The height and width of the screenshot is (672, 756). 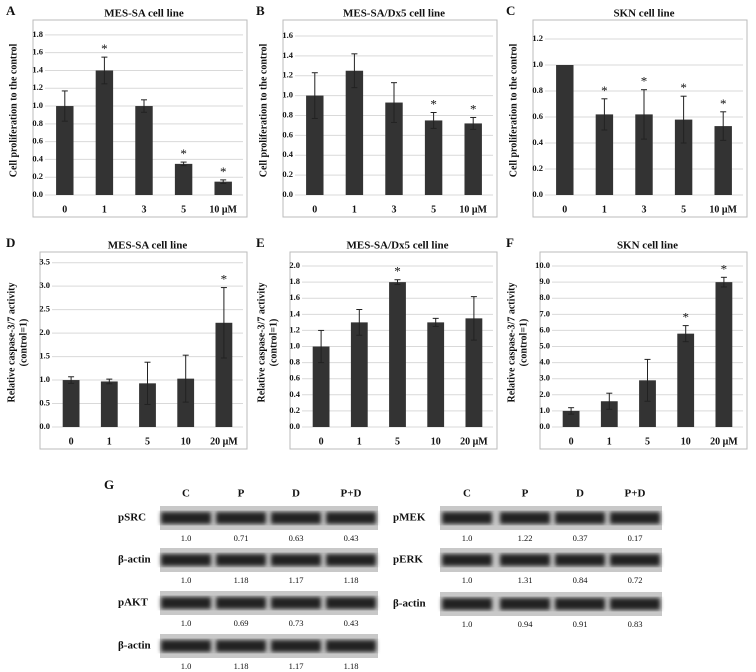 What do you see at coordinates (296, 623) in the screenshot?
I see `band-quantity: 0.73` at bounding box center [296, 623].